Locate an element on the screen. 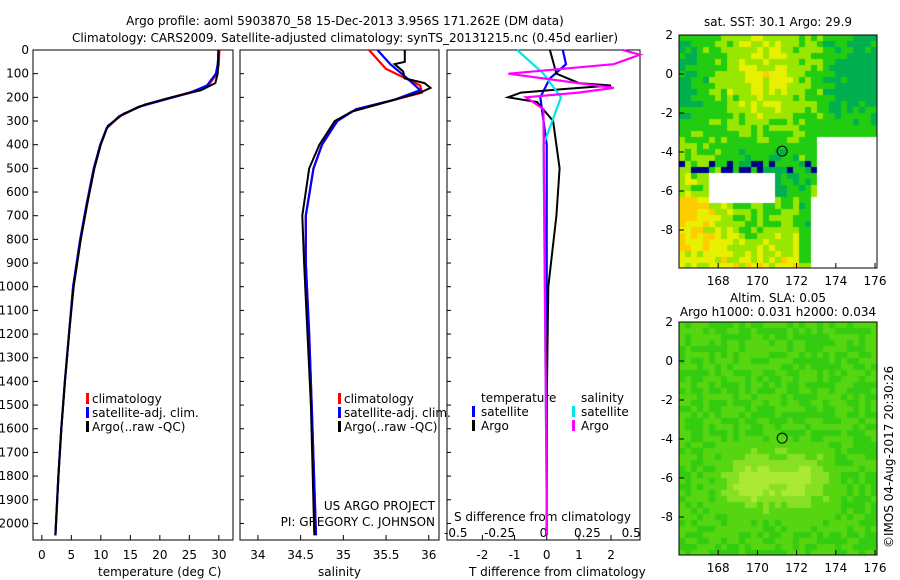 This screenshot has height=580, width=900. y-tick-label: 500 is located at coordinates (17, 168).